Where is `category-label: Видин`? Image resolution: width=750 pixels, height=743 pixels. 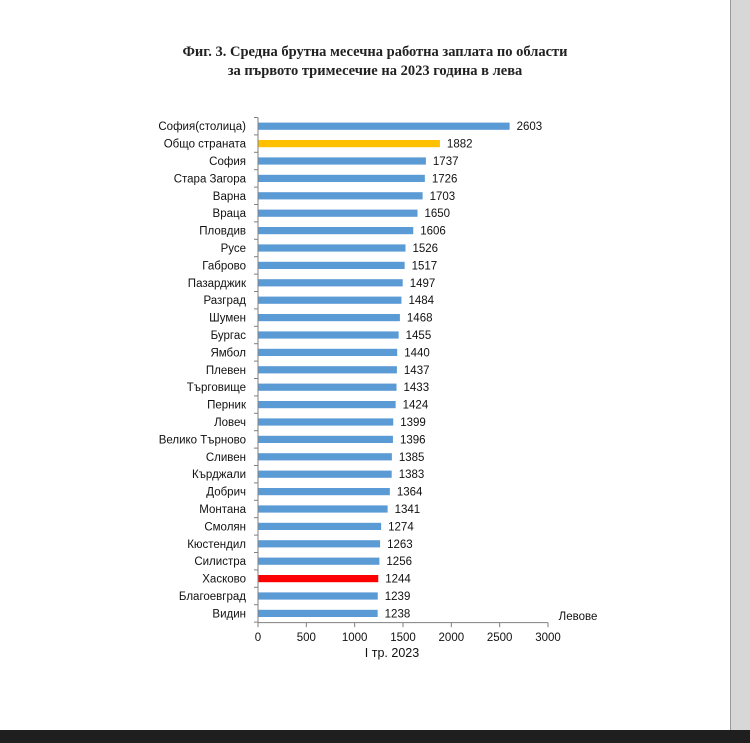
category-label: Видин is located at coordinates (229, 614).